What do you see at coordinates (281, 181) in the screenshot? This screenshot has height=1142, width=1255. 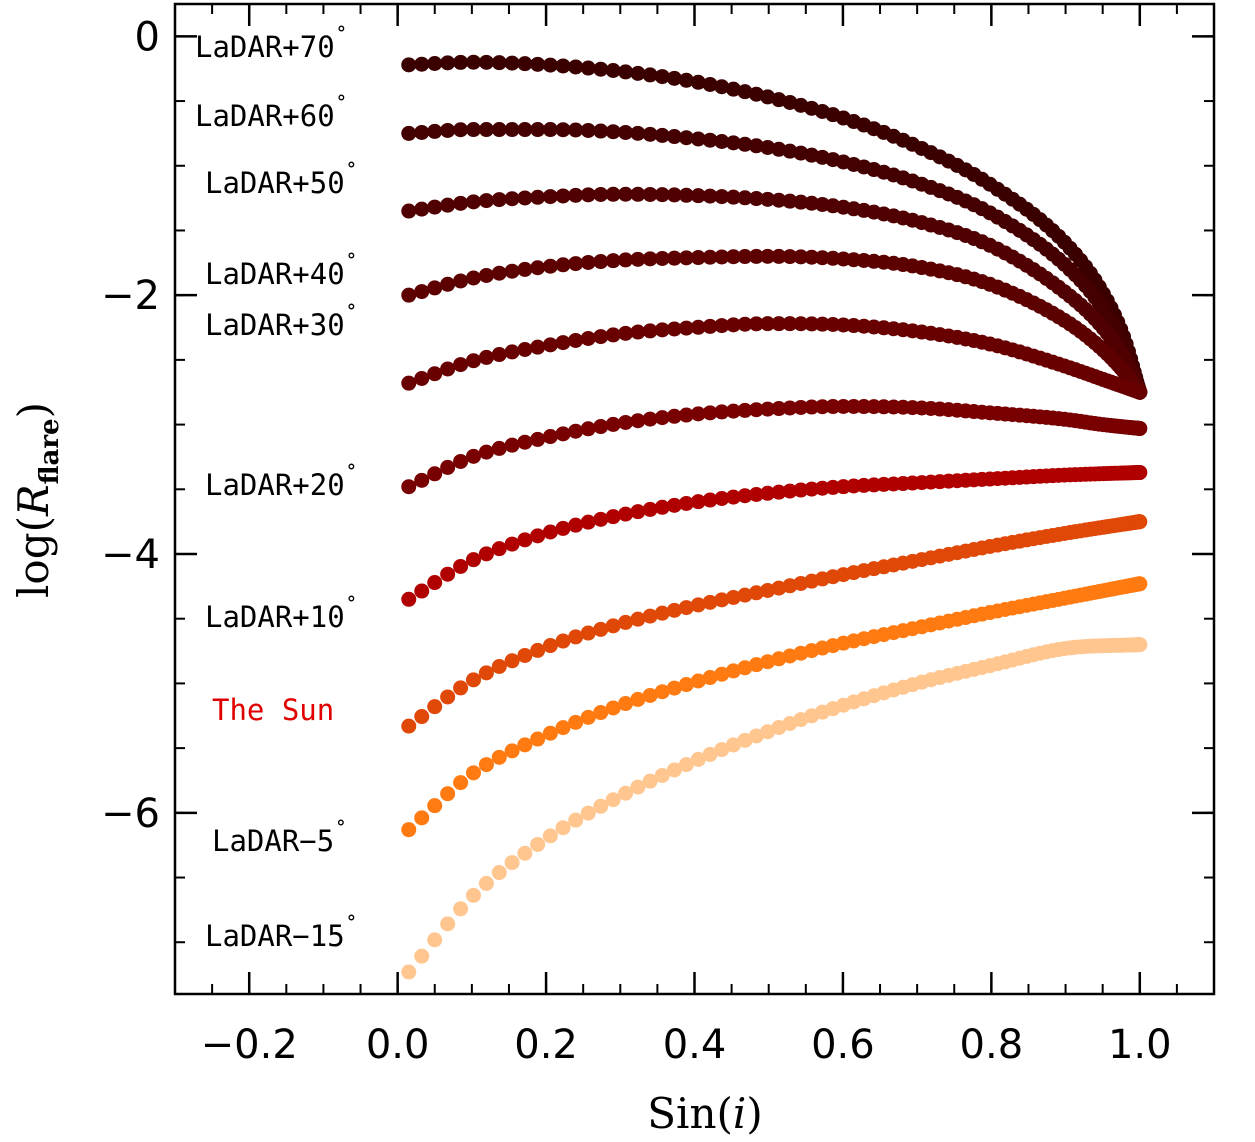 I see `series-label: LaDAR+50˚` at bounding box center [281, 181].